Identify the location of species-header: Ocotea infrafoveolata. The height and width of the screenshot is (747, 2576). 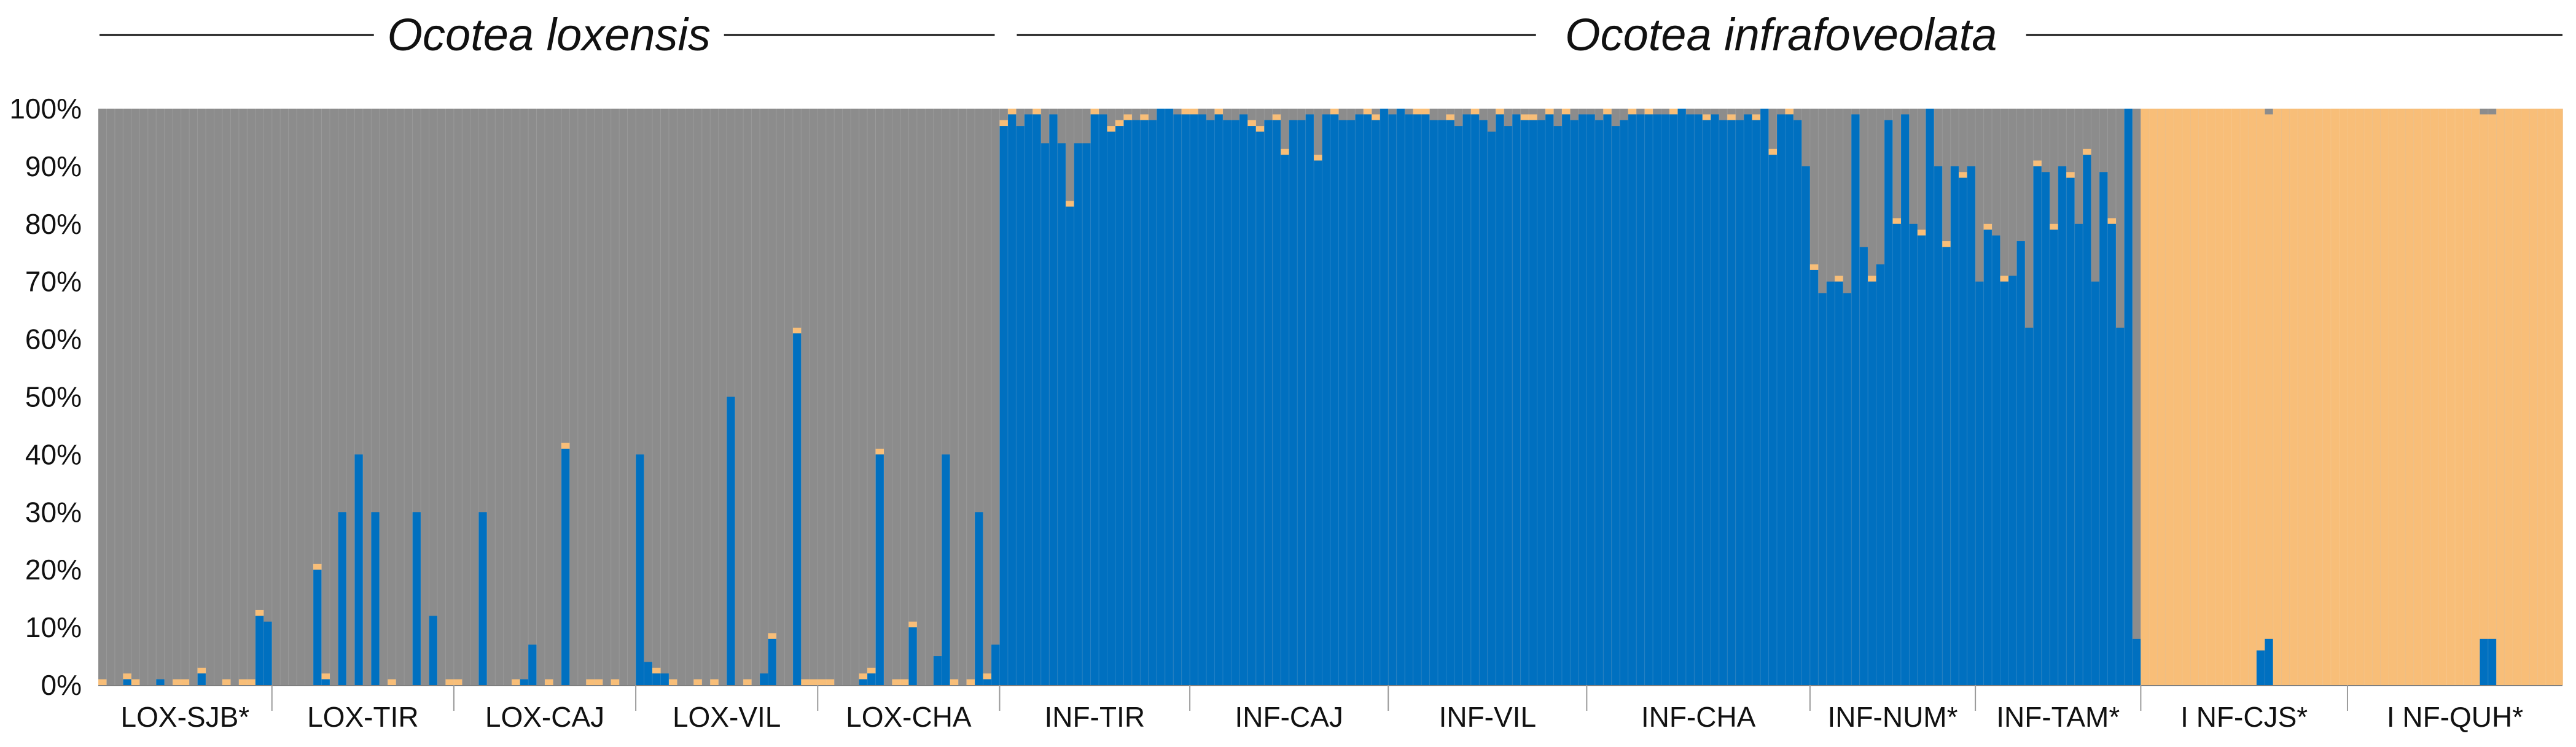
(1789, 34).